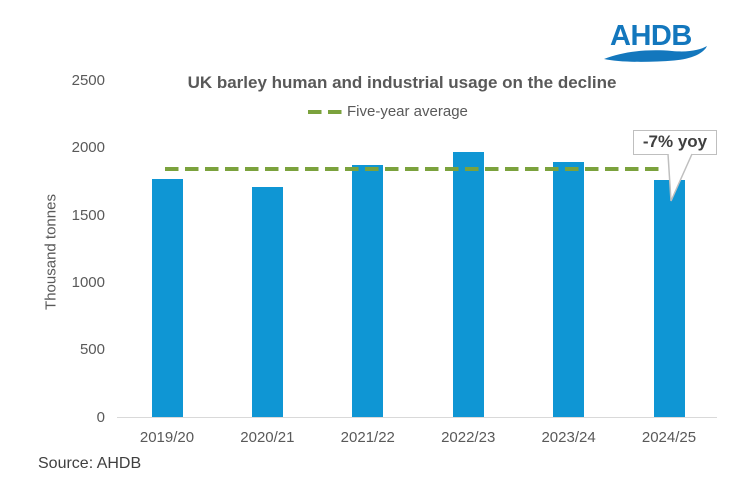 Image resolution: width=742 pixels, height=485 pixels. I want to click on x-axis-line, so click(417, 417).